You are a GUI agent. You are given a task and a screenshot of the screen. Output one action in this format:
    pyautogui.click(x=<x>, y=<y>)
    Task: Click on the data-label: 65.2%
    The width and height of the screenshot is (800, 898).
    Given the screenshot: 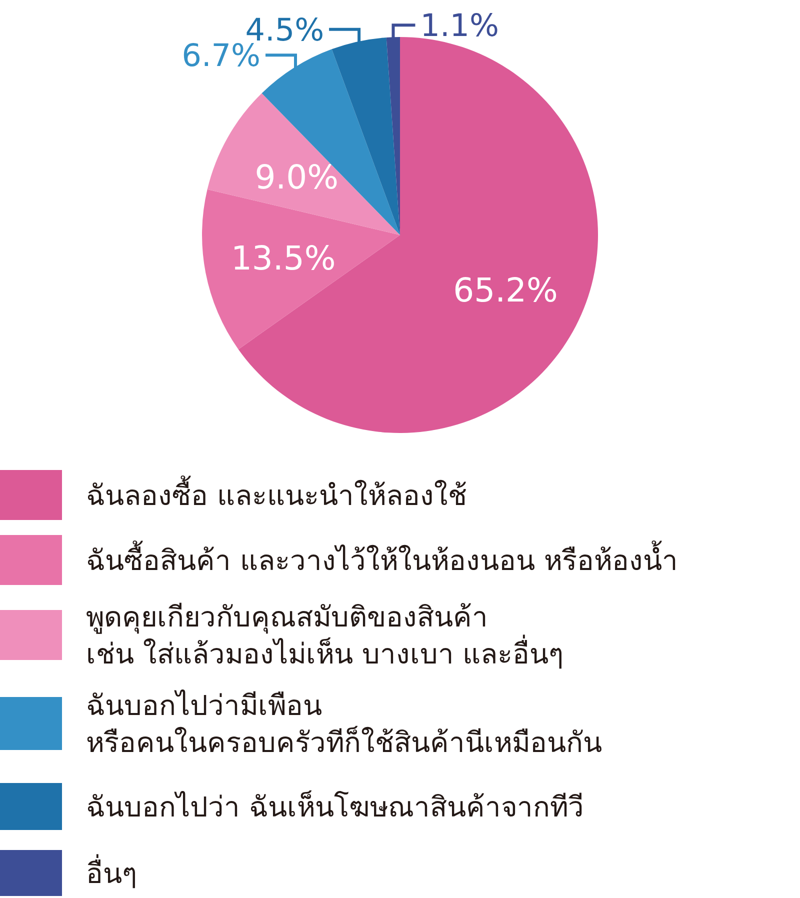 What is the action you would take?
    pyautogui.click(x=505, y=290)
    